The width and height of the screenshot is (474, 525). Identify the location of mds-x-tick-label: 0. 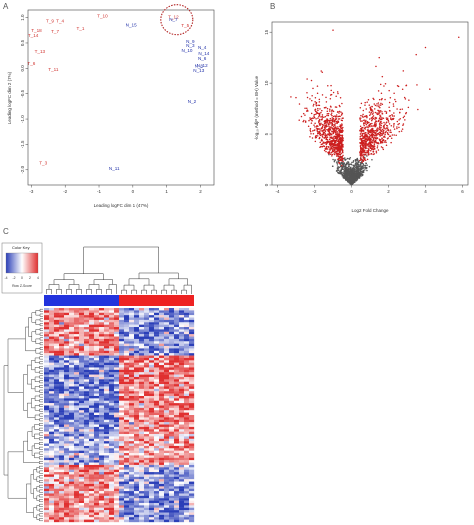
(133, 191).